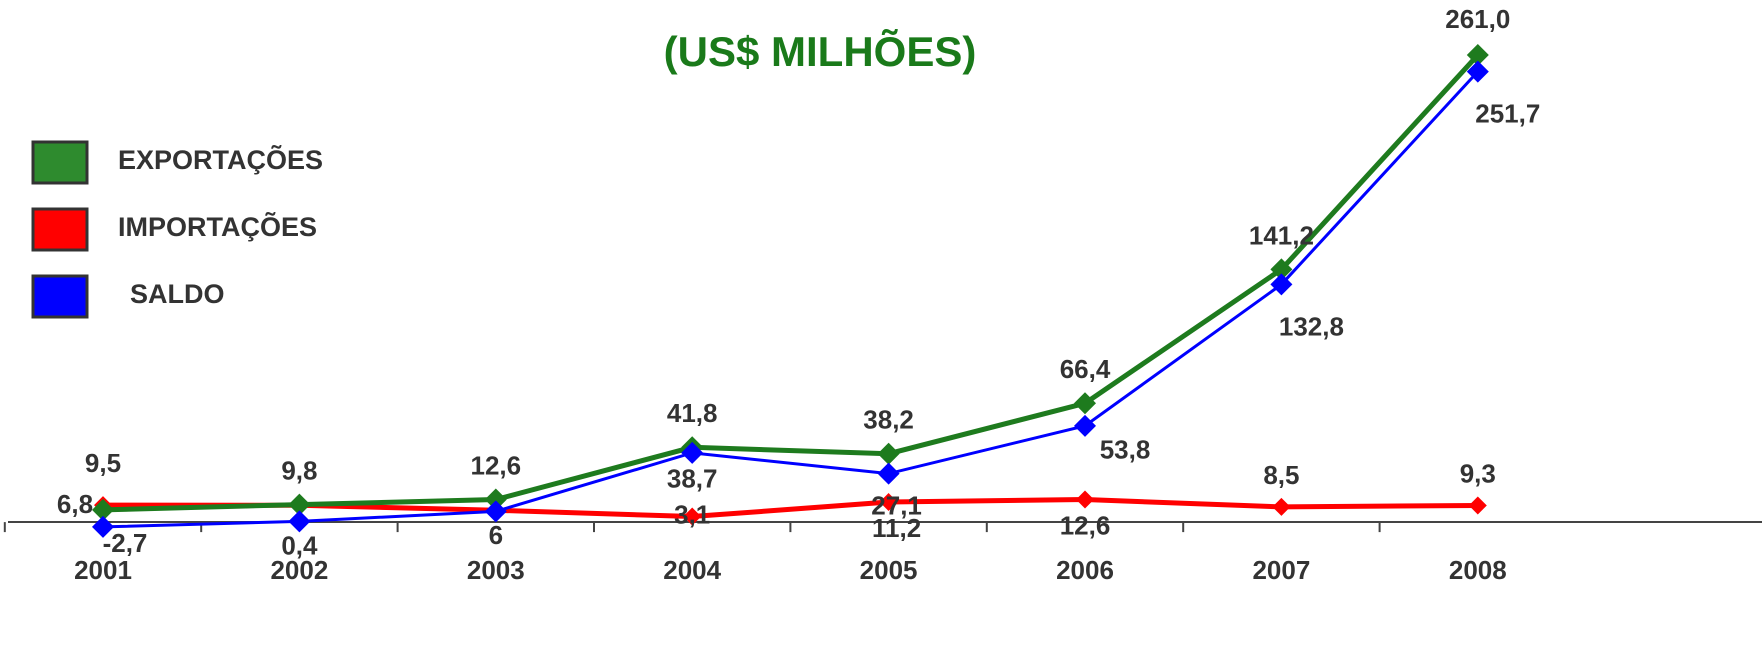 This screenshot has height=657, width=1762. Describe the element at coordinates (896, 528) in the screenshot. I see `data-label: 11,2` at that location.